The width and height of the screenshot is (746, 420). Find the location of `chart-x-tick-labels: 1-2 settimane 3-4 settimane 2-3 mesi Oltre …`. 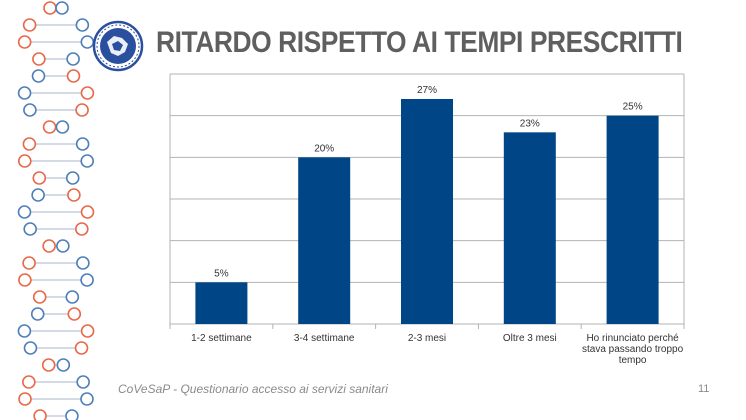

chart-x-tick-labels: 1-2 settimane 3-4 settimane 2-3 mesi Oltre … is located at coordinates (437, 349).